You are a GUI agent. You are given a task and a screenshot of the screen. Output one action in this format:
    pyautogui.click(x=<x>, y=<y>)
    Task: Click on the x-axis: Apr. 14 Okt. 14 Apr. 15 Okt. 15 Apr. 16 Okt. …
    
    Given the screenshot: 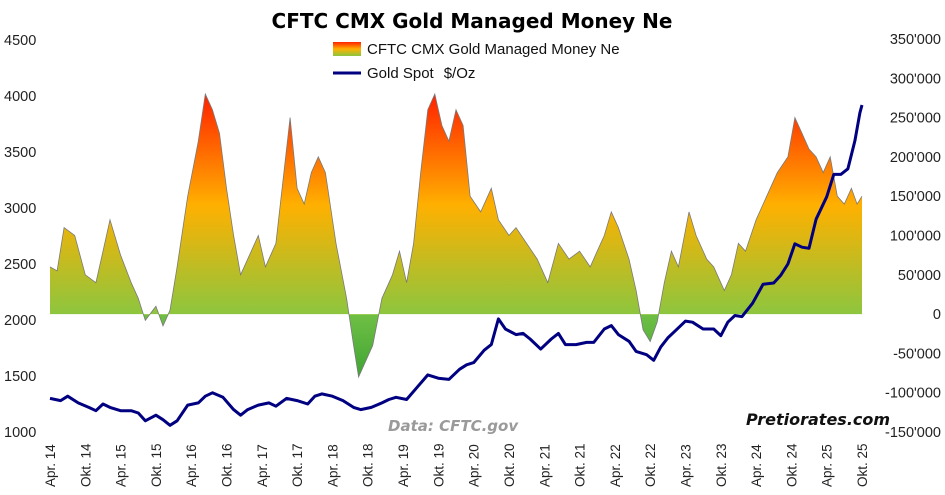 What is the action you would take?
    pyautogui.click(x=456, y=465)
    